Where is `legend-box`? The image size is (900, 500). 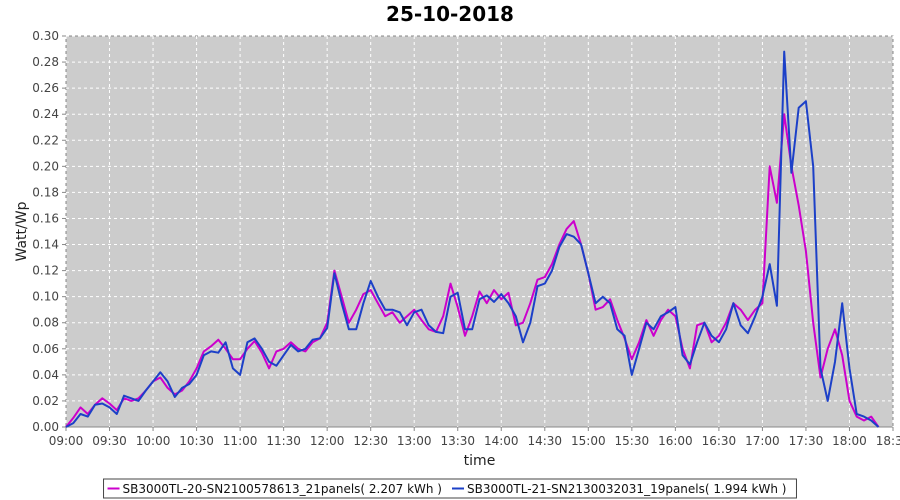 legend-box is located at coordinates (450, 488).